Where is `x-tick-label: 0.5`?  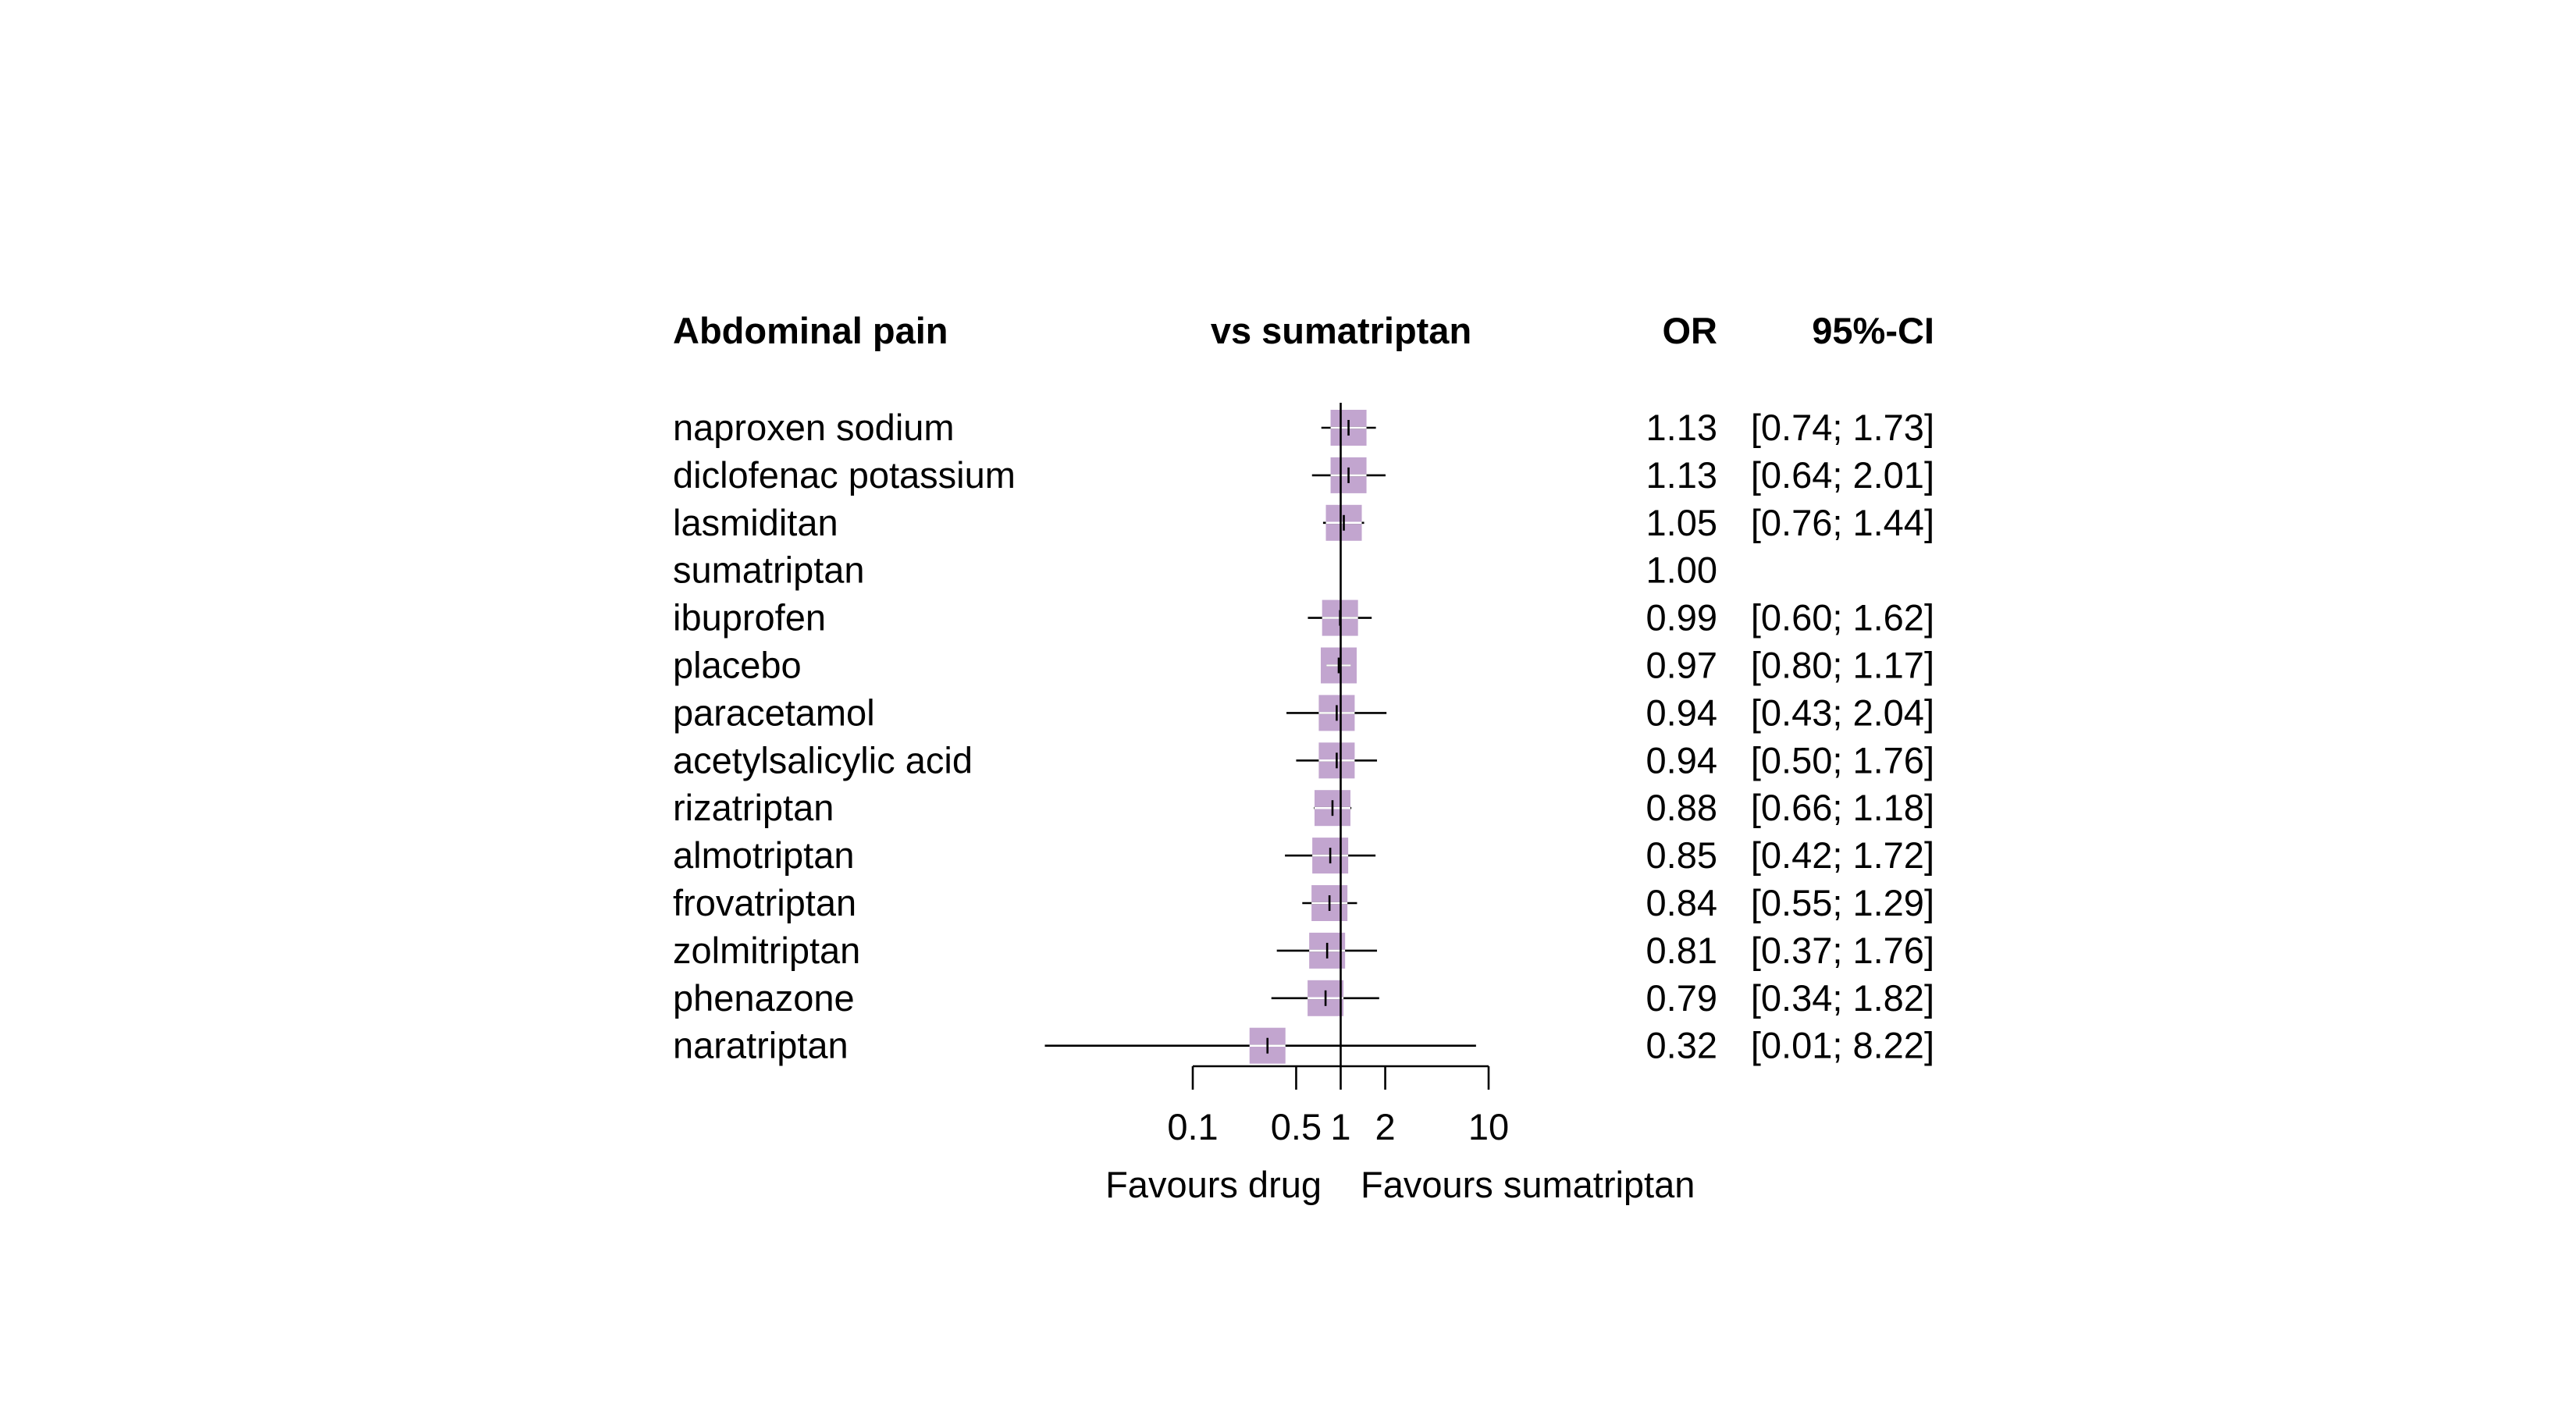 x-tick-label: 0.5 is located at coordinates (1296, 1127).